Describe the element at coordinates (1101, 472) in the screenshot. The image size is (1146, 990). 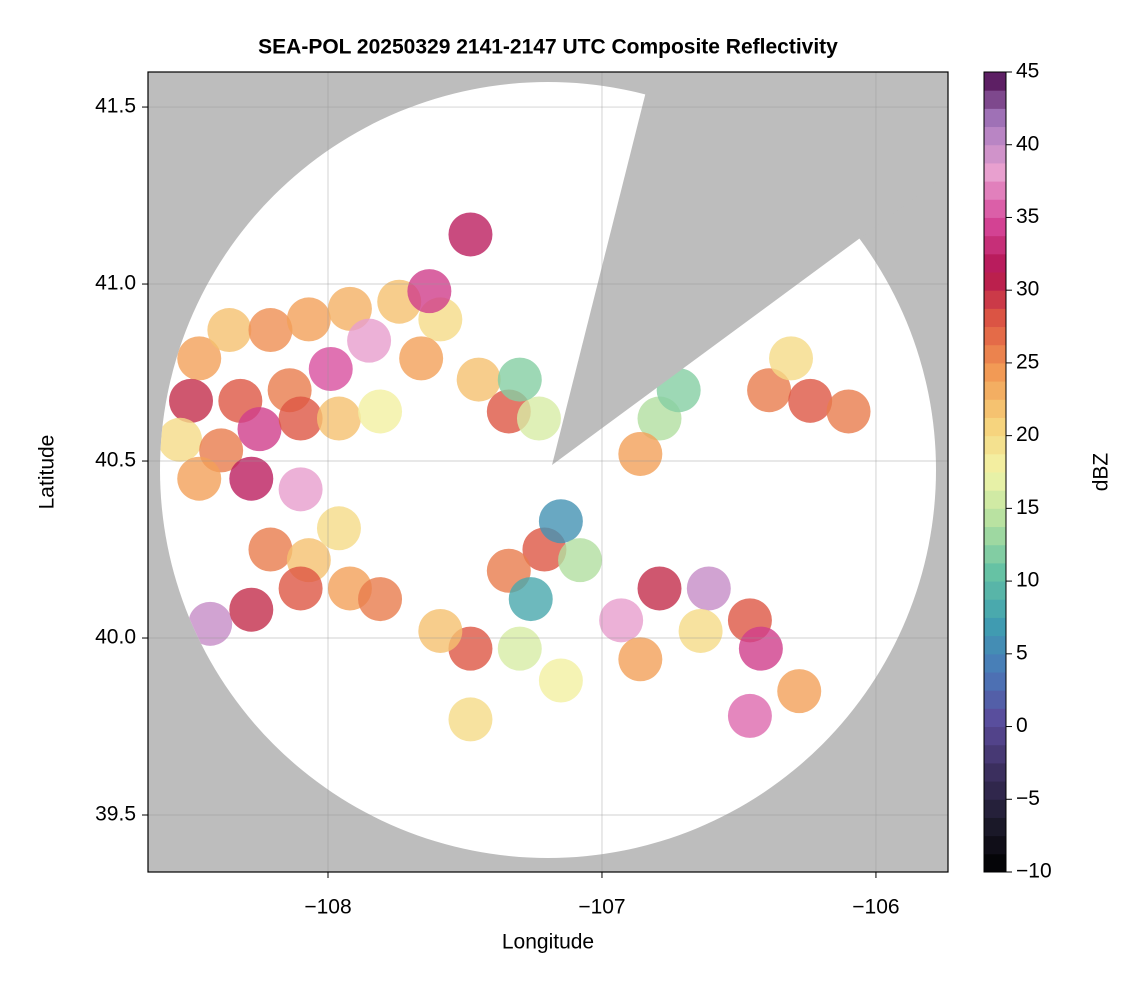
I see `colorbar-label: dBZ` at that location.